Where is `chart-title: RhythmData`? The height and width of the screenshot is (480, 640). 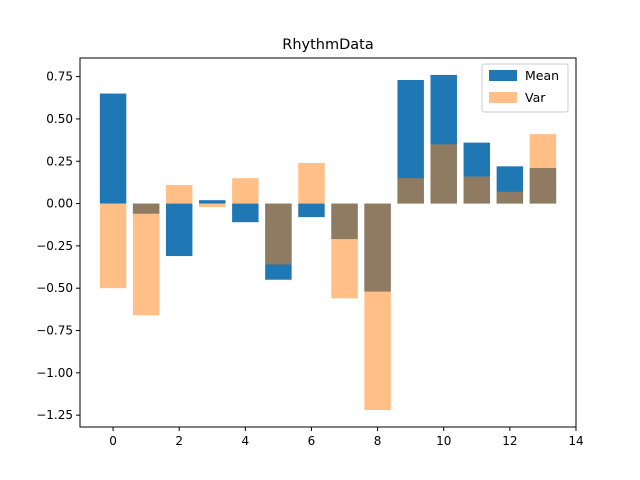
chart-title: RhythmData is located at coordinates (327, 45).